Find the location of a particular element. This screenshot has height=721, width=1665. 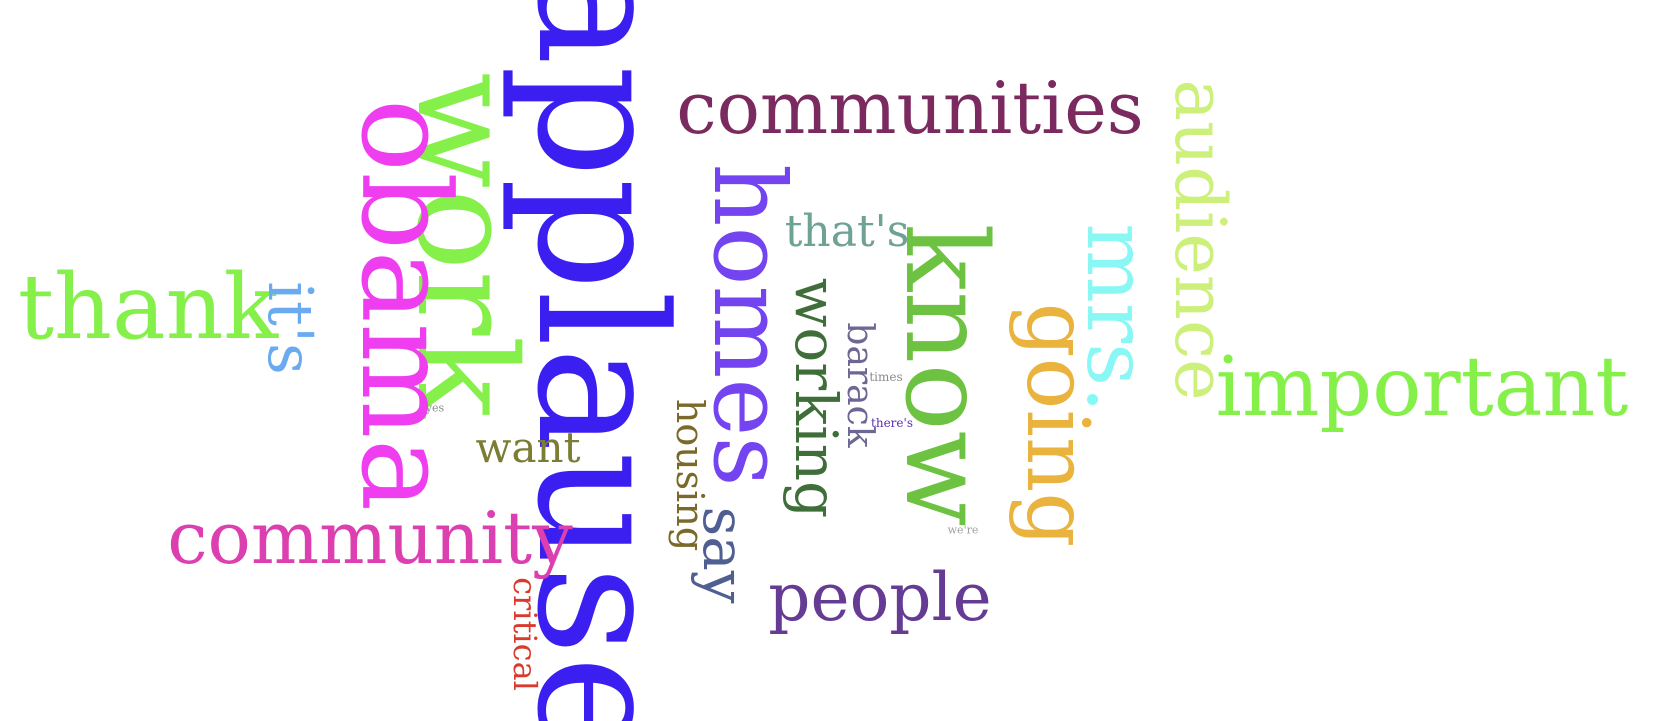

word-housing: housing is located at coordinates (690, 475).